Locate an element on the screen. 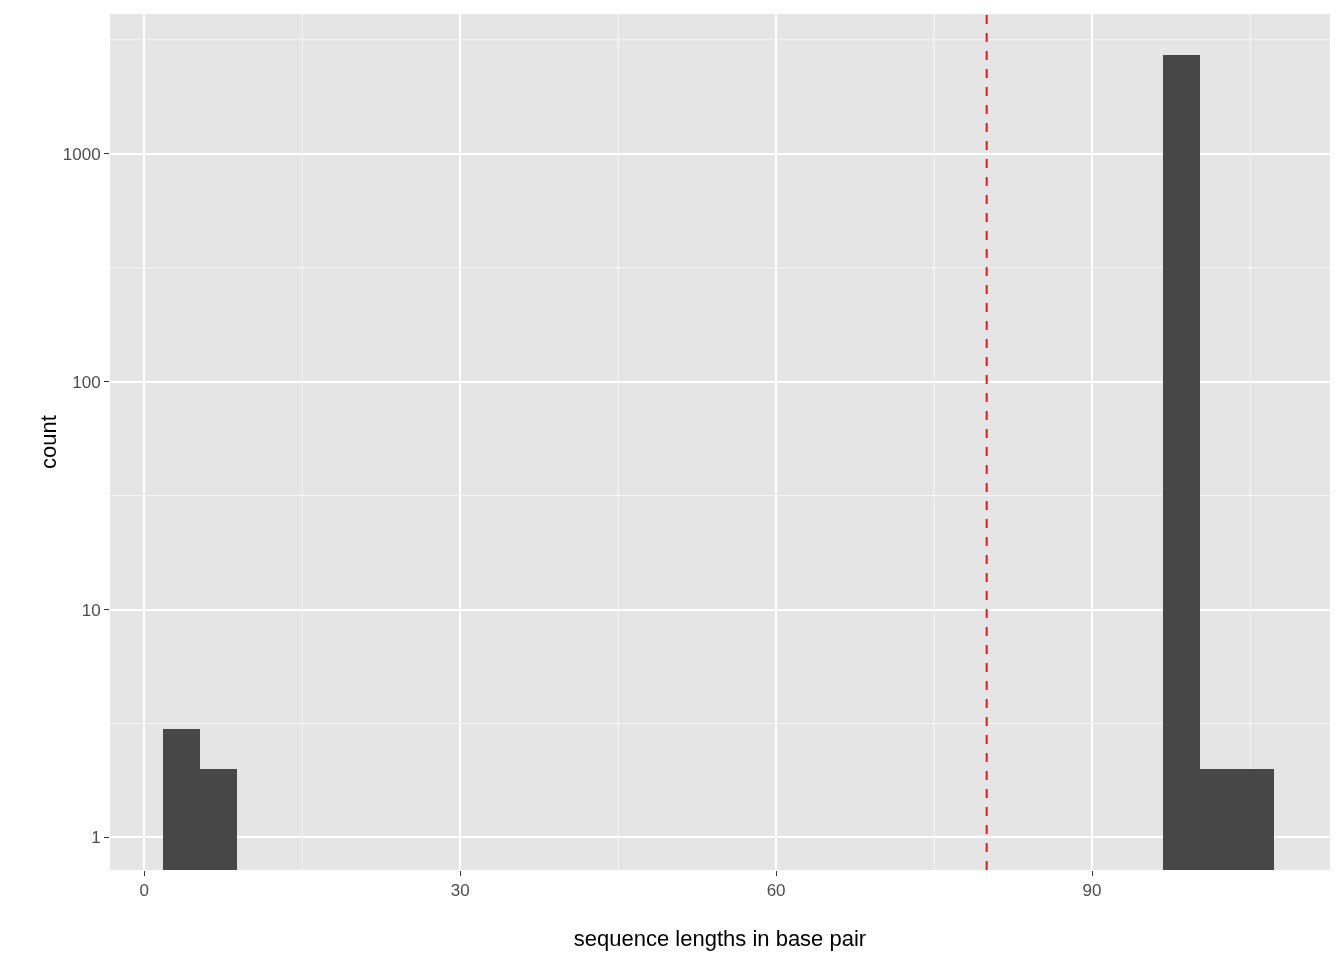 This screenshot has width=1344, height=960. x-axis-title: sequence lengths in base pair is located at coordinates (720, 938).